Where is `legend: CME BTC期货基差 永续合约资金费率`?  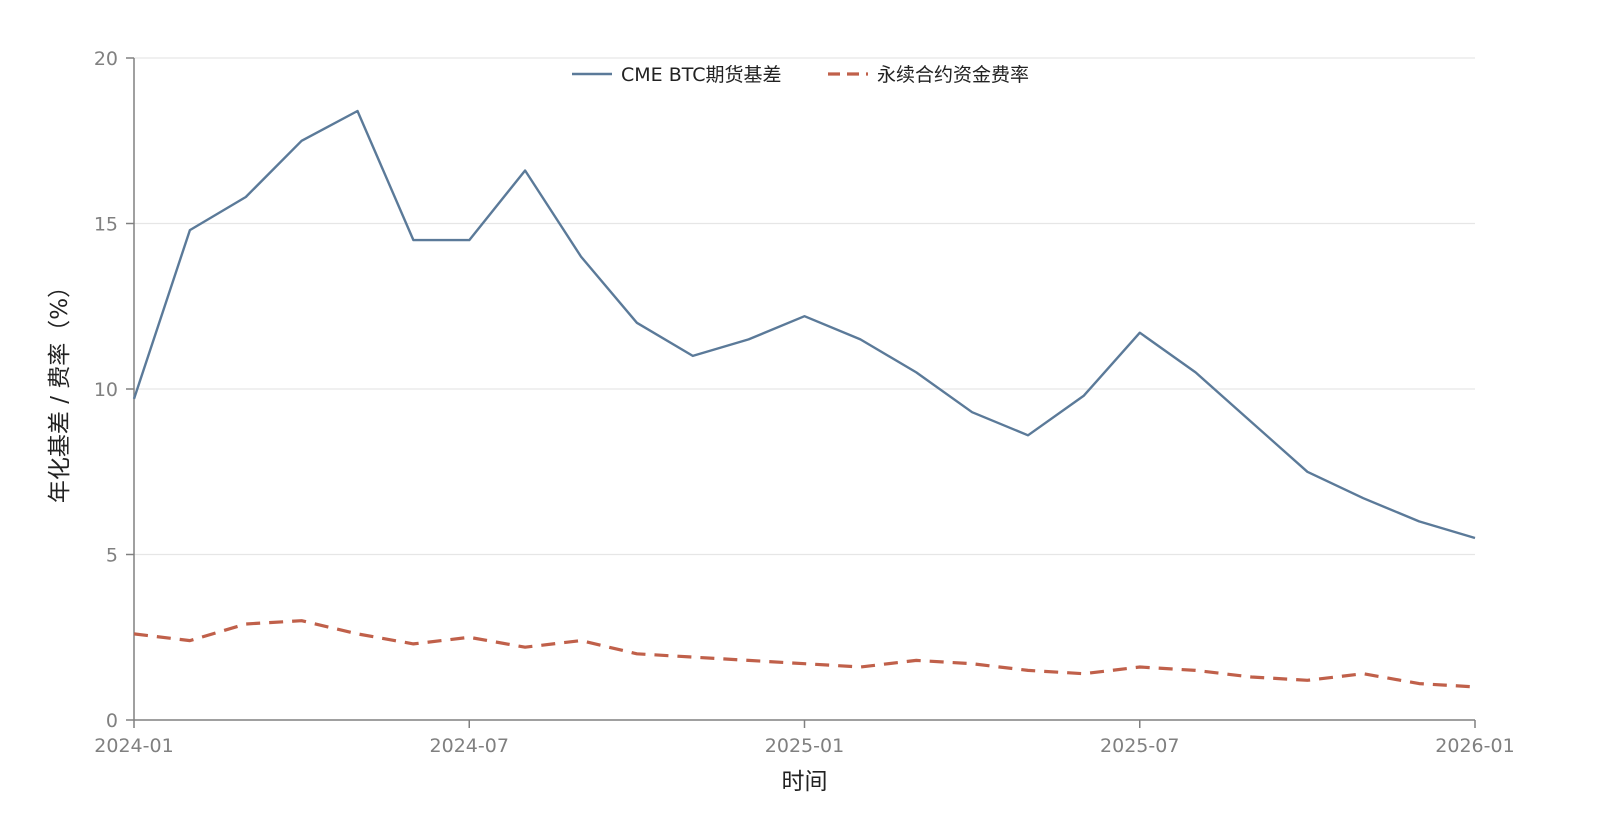 legend: CME BTC期货基差 永续合约资金费率 is located at coordinates (800, 75).